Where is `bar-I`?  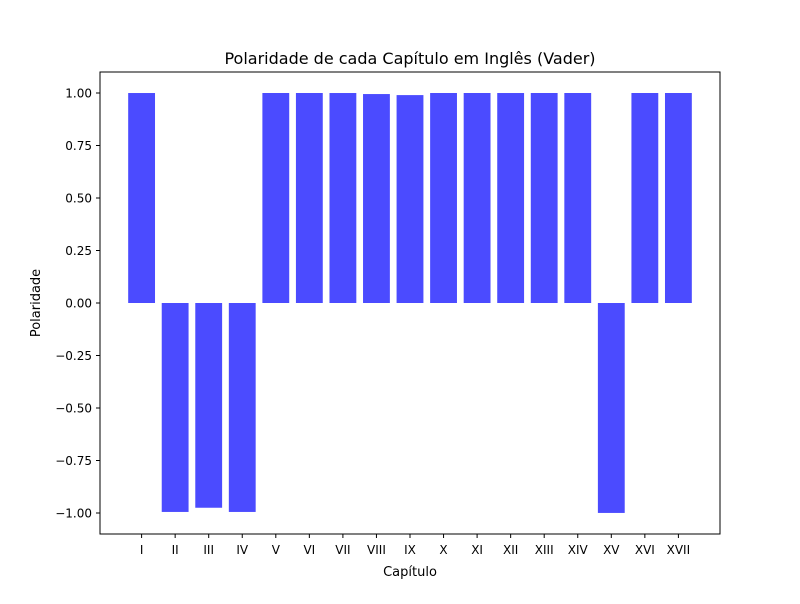 bar-I is located at coordinates (142, 198).